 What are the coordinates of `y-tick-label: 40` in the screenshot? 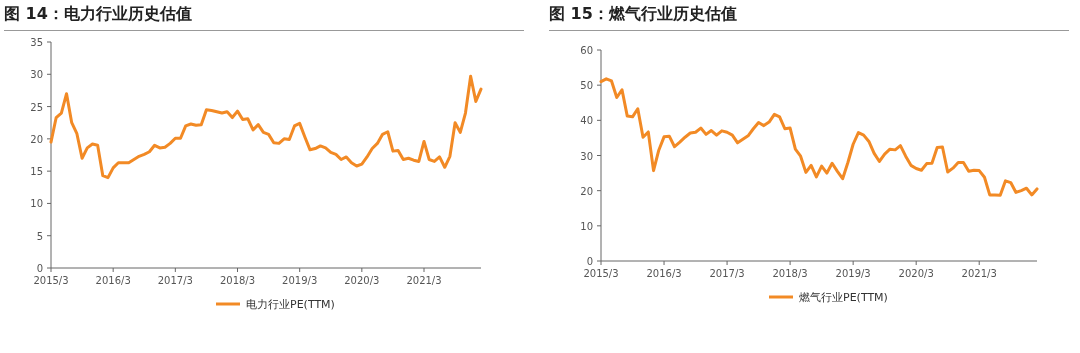 It's located at (586, 121).